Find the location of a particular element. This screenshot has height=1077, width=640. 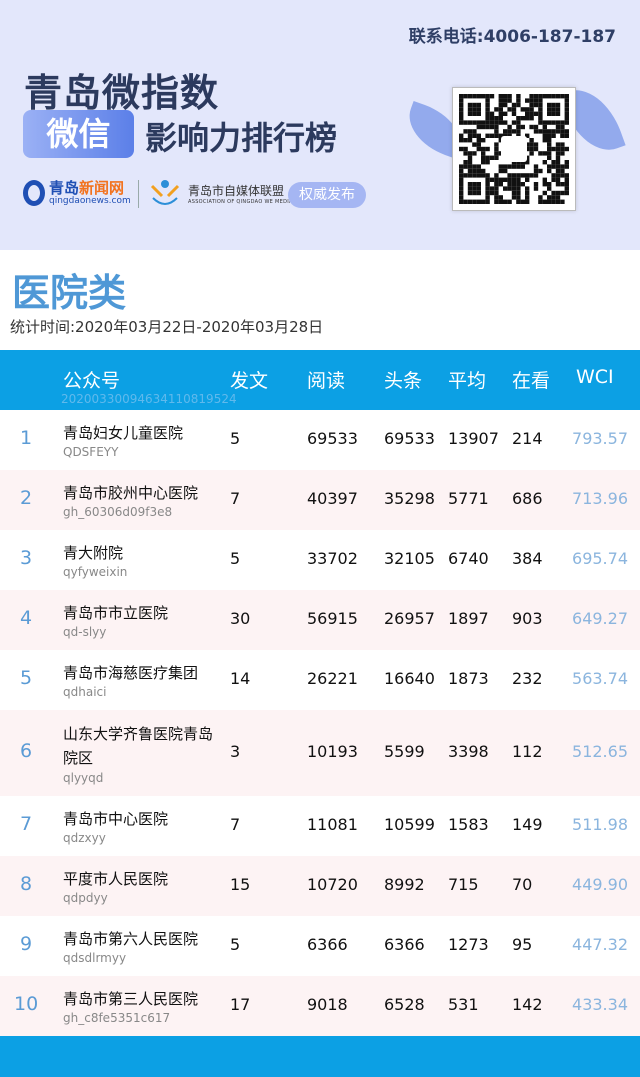

looking-value: 112 is located at coordinates (527, 751).